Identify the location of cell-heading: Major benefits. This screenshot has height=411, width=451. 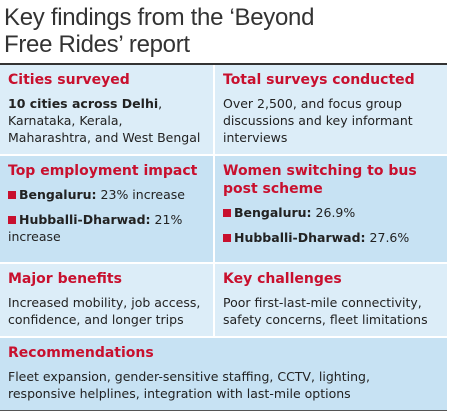
(65, 279).